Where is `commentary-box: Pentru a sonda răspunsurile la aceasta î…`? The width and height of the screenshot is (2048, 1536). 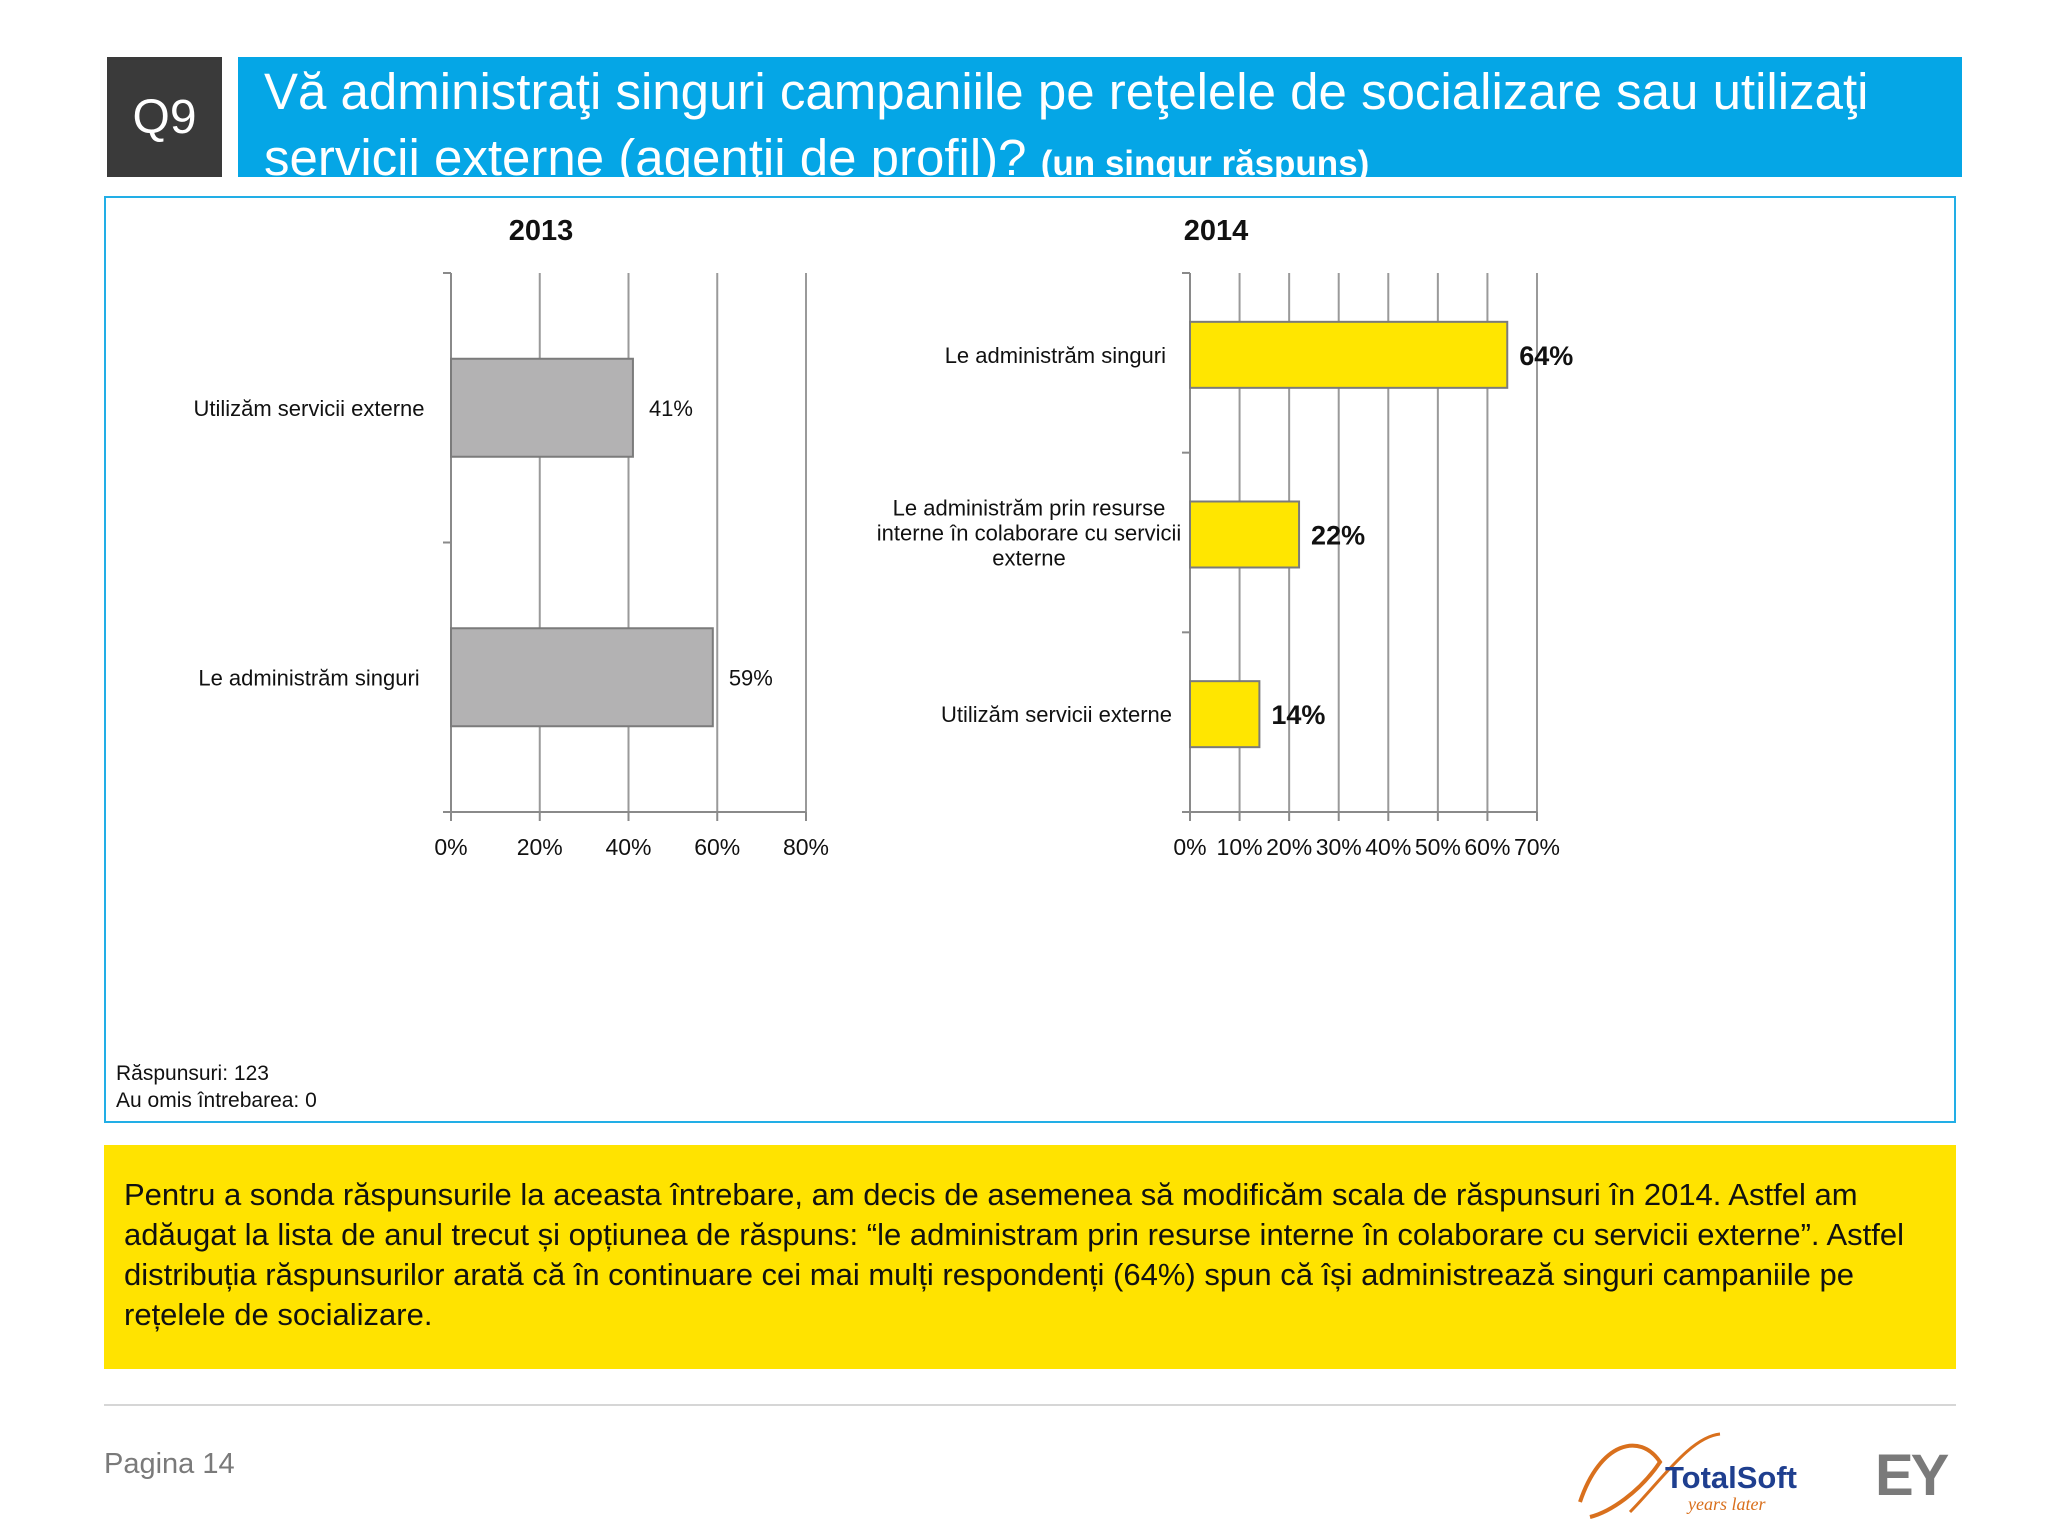
commentary-box: Pentru a sonda răspunsurile la aceasta î… is located at coordinates (1030, 1257).